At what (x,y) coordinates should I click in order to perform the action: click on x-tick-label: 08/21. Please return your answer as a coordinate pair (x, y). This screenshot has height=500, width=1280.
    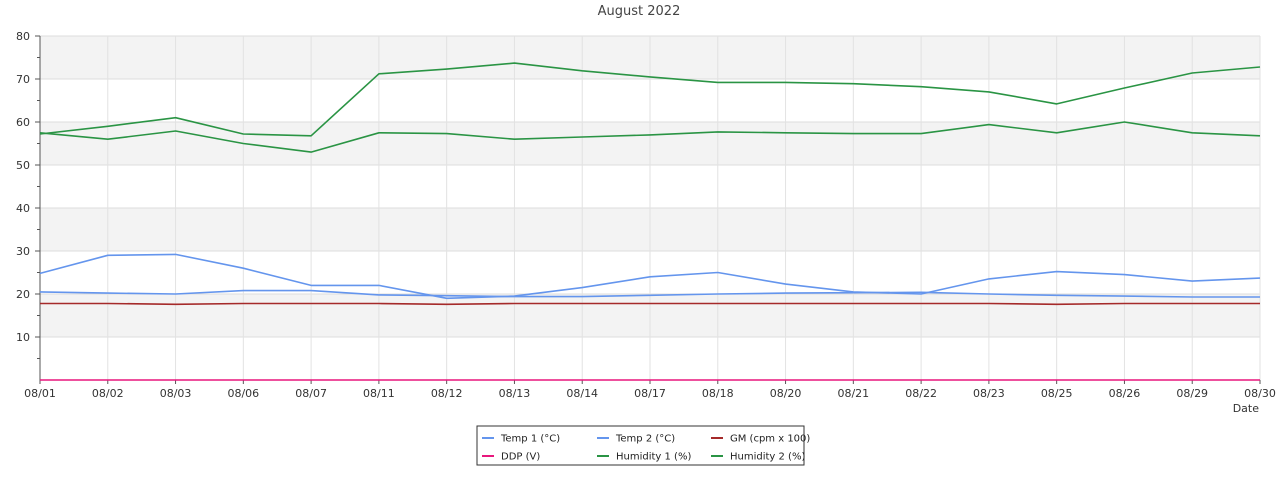
    Looking at the image, I should click on (853, 393).